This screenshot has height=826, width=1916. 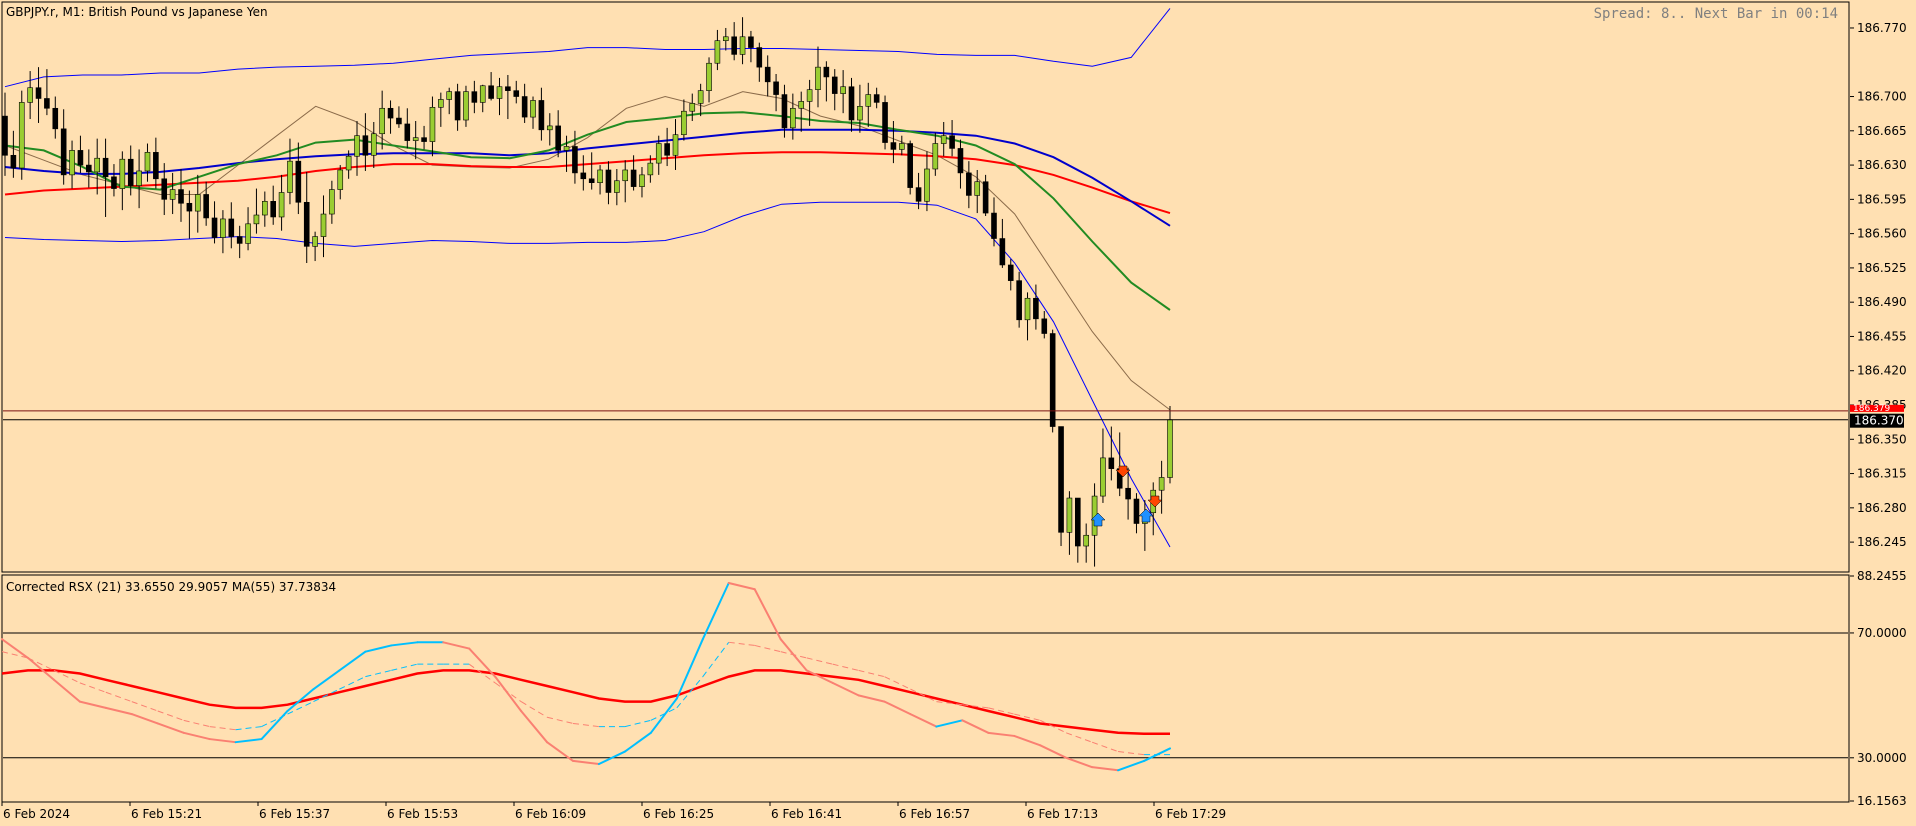 I want to click on bid-price-label: 186.379, so click(x=1871, y=409).